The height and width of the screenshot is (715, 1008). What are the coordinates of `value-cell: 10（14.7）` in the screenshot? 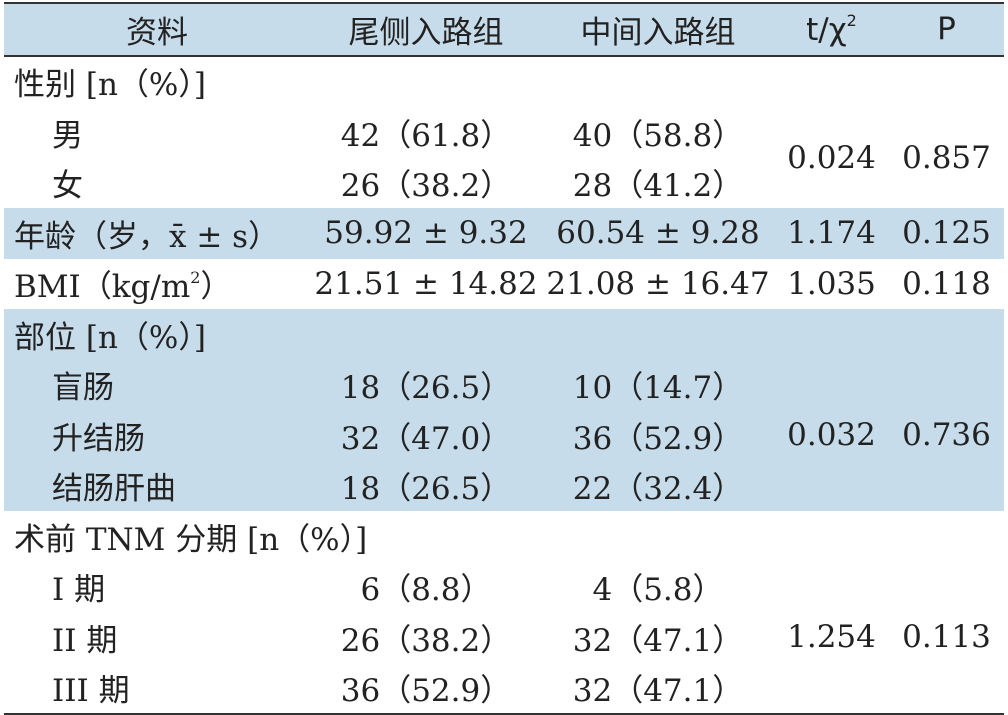 It's located at (658, 384).